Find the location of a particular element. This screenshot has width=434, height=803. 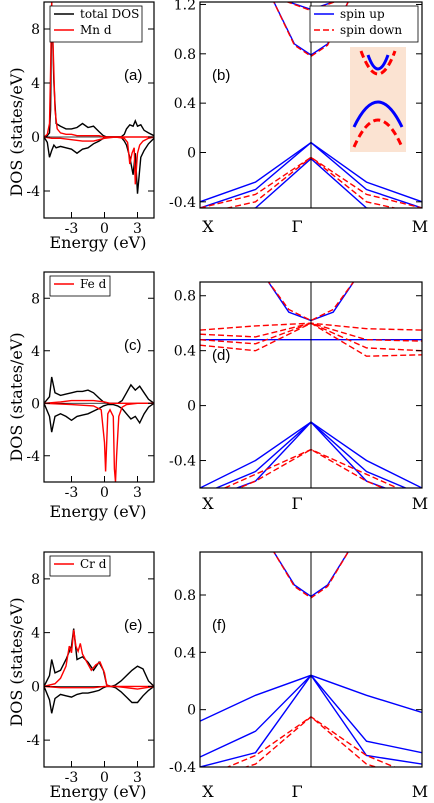

inset-spin-up-vb is located at coordinates (378, 114).